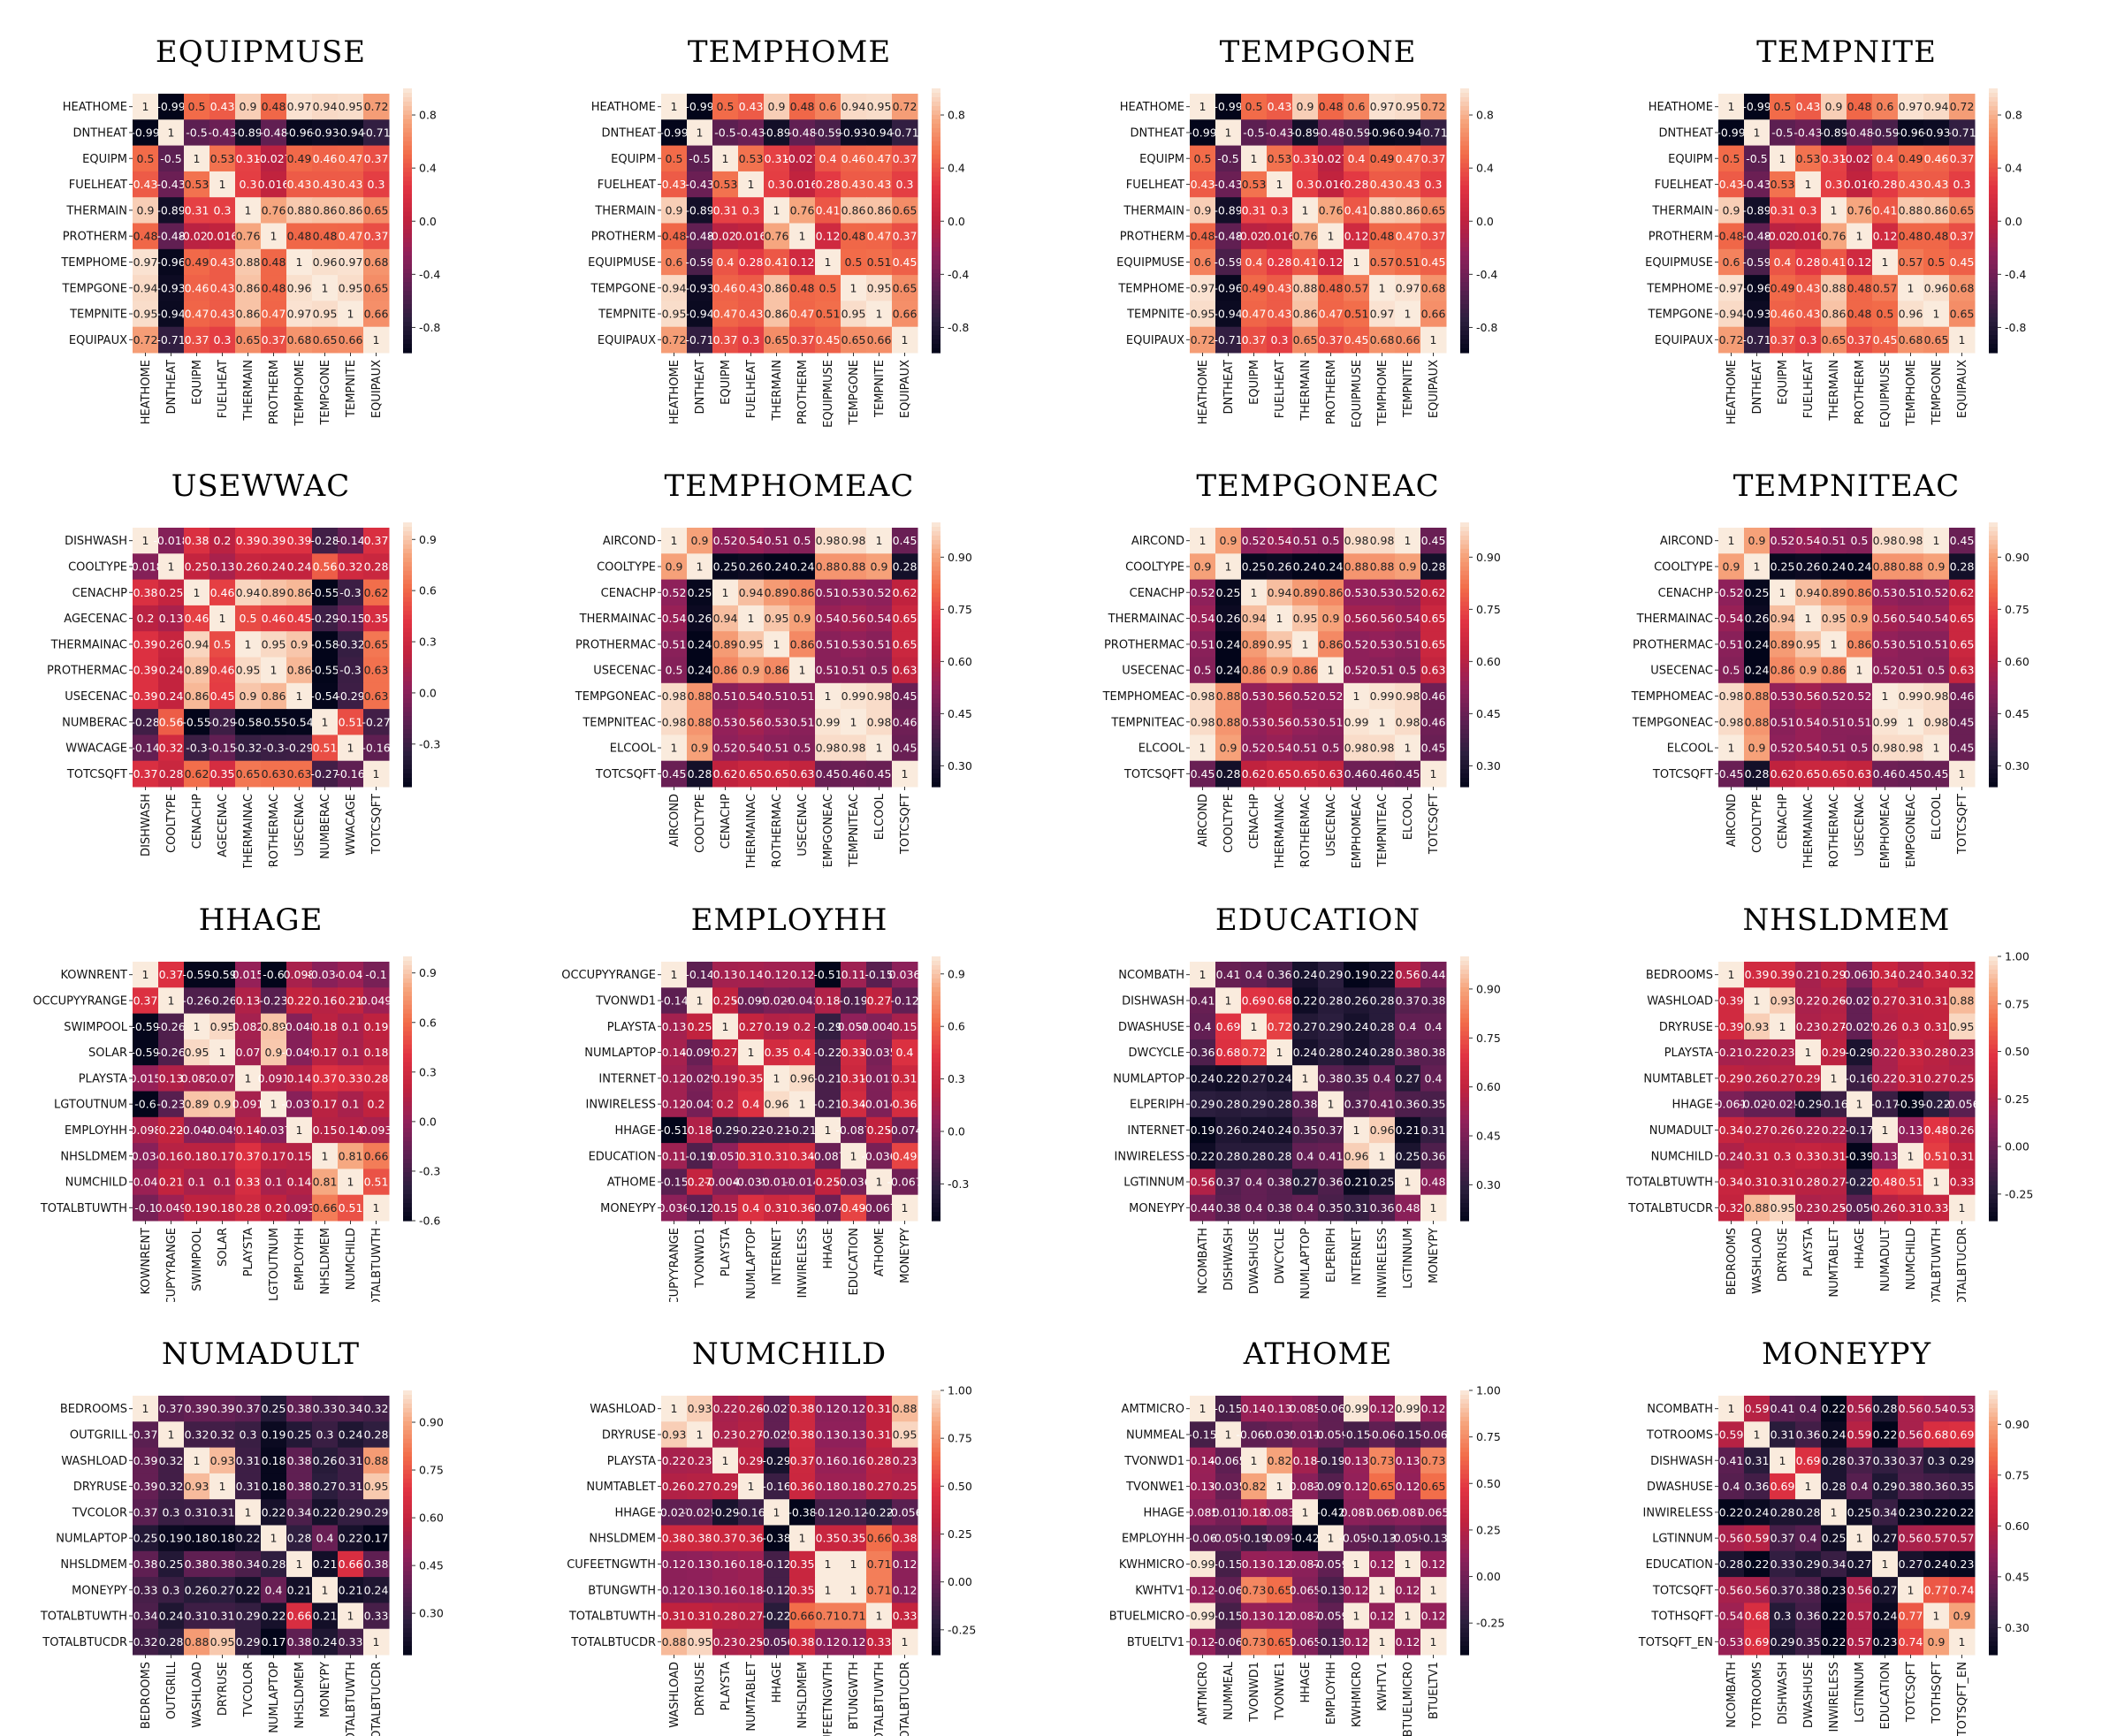 This screenshot has width=2117, height=1736. Describe the element at coordinates (1153, 1183) in the screenshot. I see `row-label: LGTINNUM` at that location.